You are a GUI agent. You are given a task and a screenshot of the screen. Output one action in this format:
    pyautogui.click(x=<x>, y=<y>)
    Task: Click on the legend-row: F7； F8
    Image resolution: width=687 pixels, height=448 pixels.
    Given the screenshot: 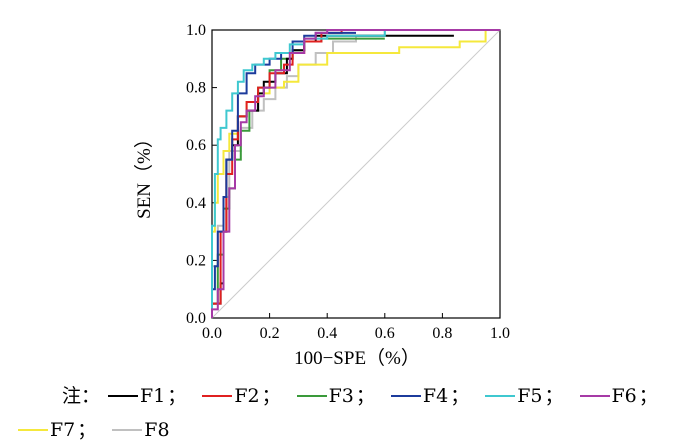 What is the action you would take?
    pyautogui.click(x=97, y=430)
    